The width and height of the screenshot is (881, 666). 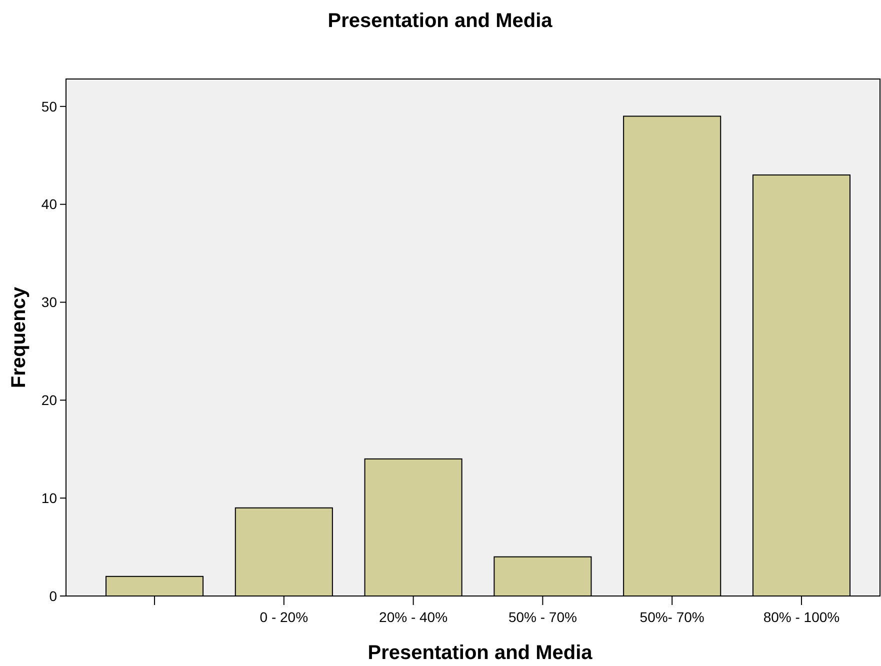 What do you see at coordinates (542, 617) in the screenshot?
I see `x-tick-label: 50% - 70%` at bounding box center [542, 617].